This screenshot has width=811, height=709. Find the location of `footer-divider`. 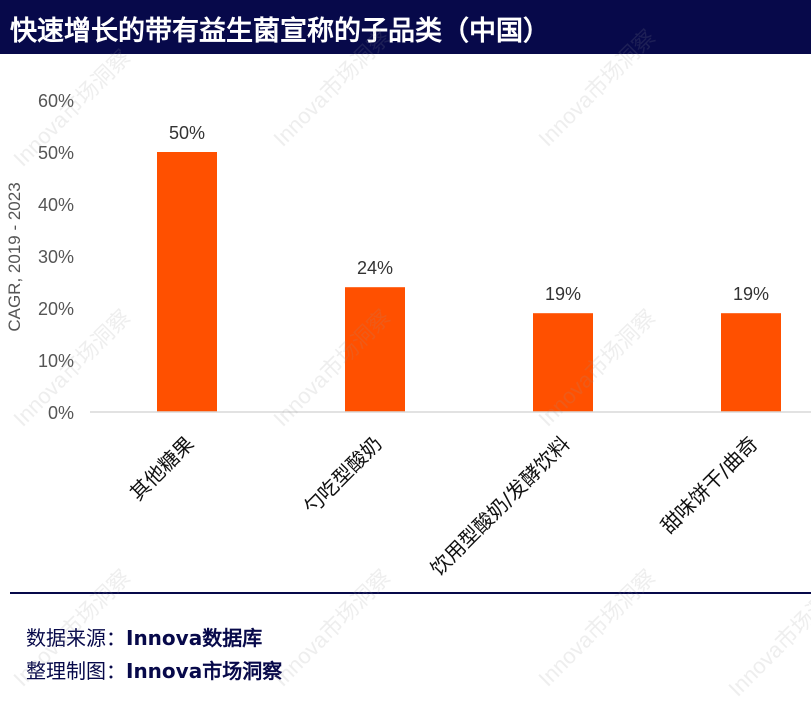

footer-divider is located at coordinates (410, 593).